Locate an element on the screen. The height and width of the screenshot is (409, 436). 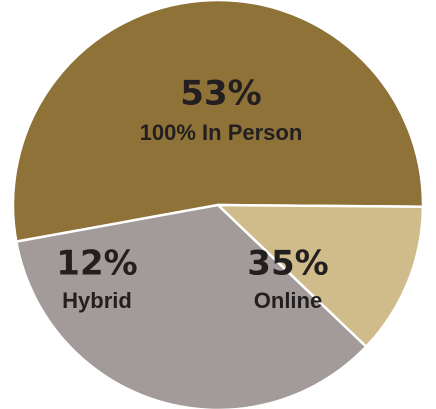
slice-name-label-100-in-person: 100% In Person is located at coordinates (221, 132).